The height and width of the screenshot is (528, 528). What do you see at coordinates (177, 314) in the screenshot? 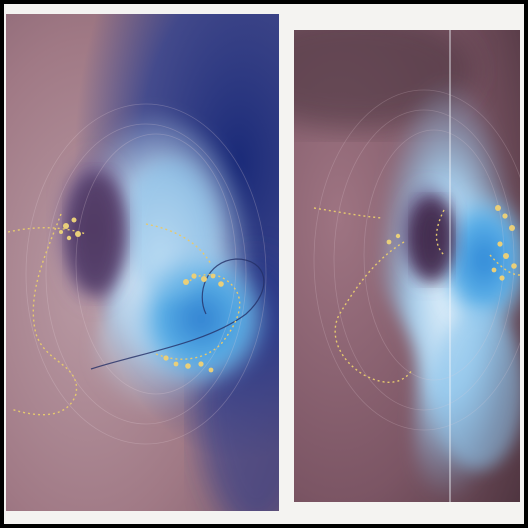
I see `wire-line` at bounding box center [177, 314].